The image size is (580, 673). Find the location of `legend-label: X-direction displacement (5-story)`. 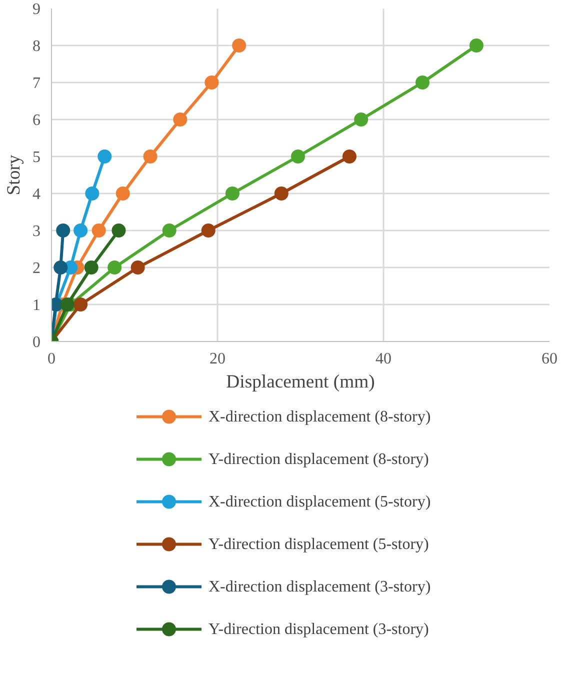

legend-label: X-direction displacement (5-story) is located at coordinates (319, 501).